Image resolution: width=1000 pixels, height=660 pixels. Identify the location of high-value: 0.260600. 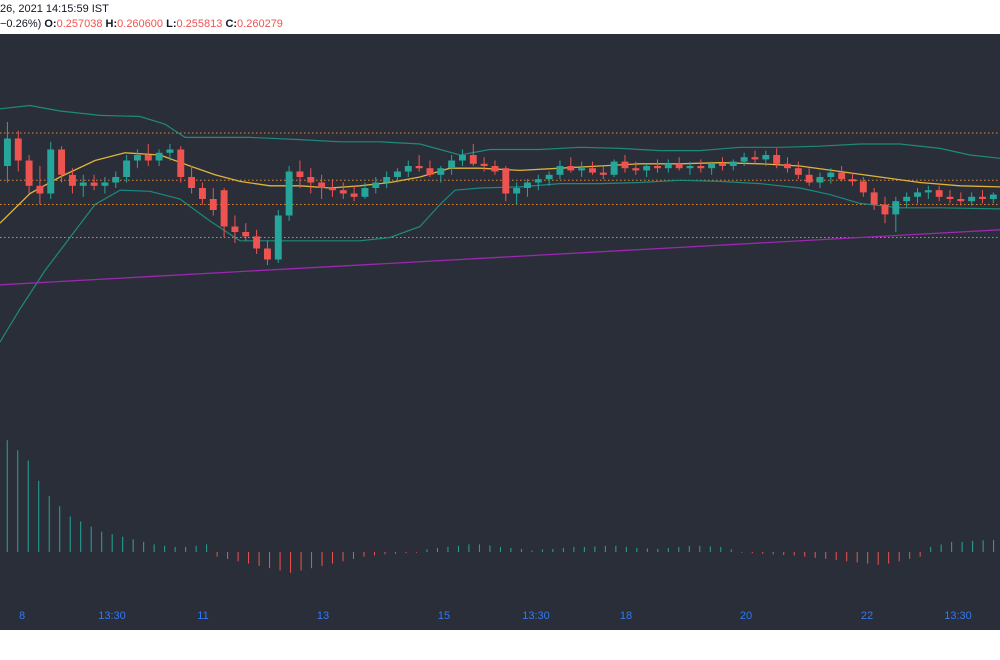
(140, 24).